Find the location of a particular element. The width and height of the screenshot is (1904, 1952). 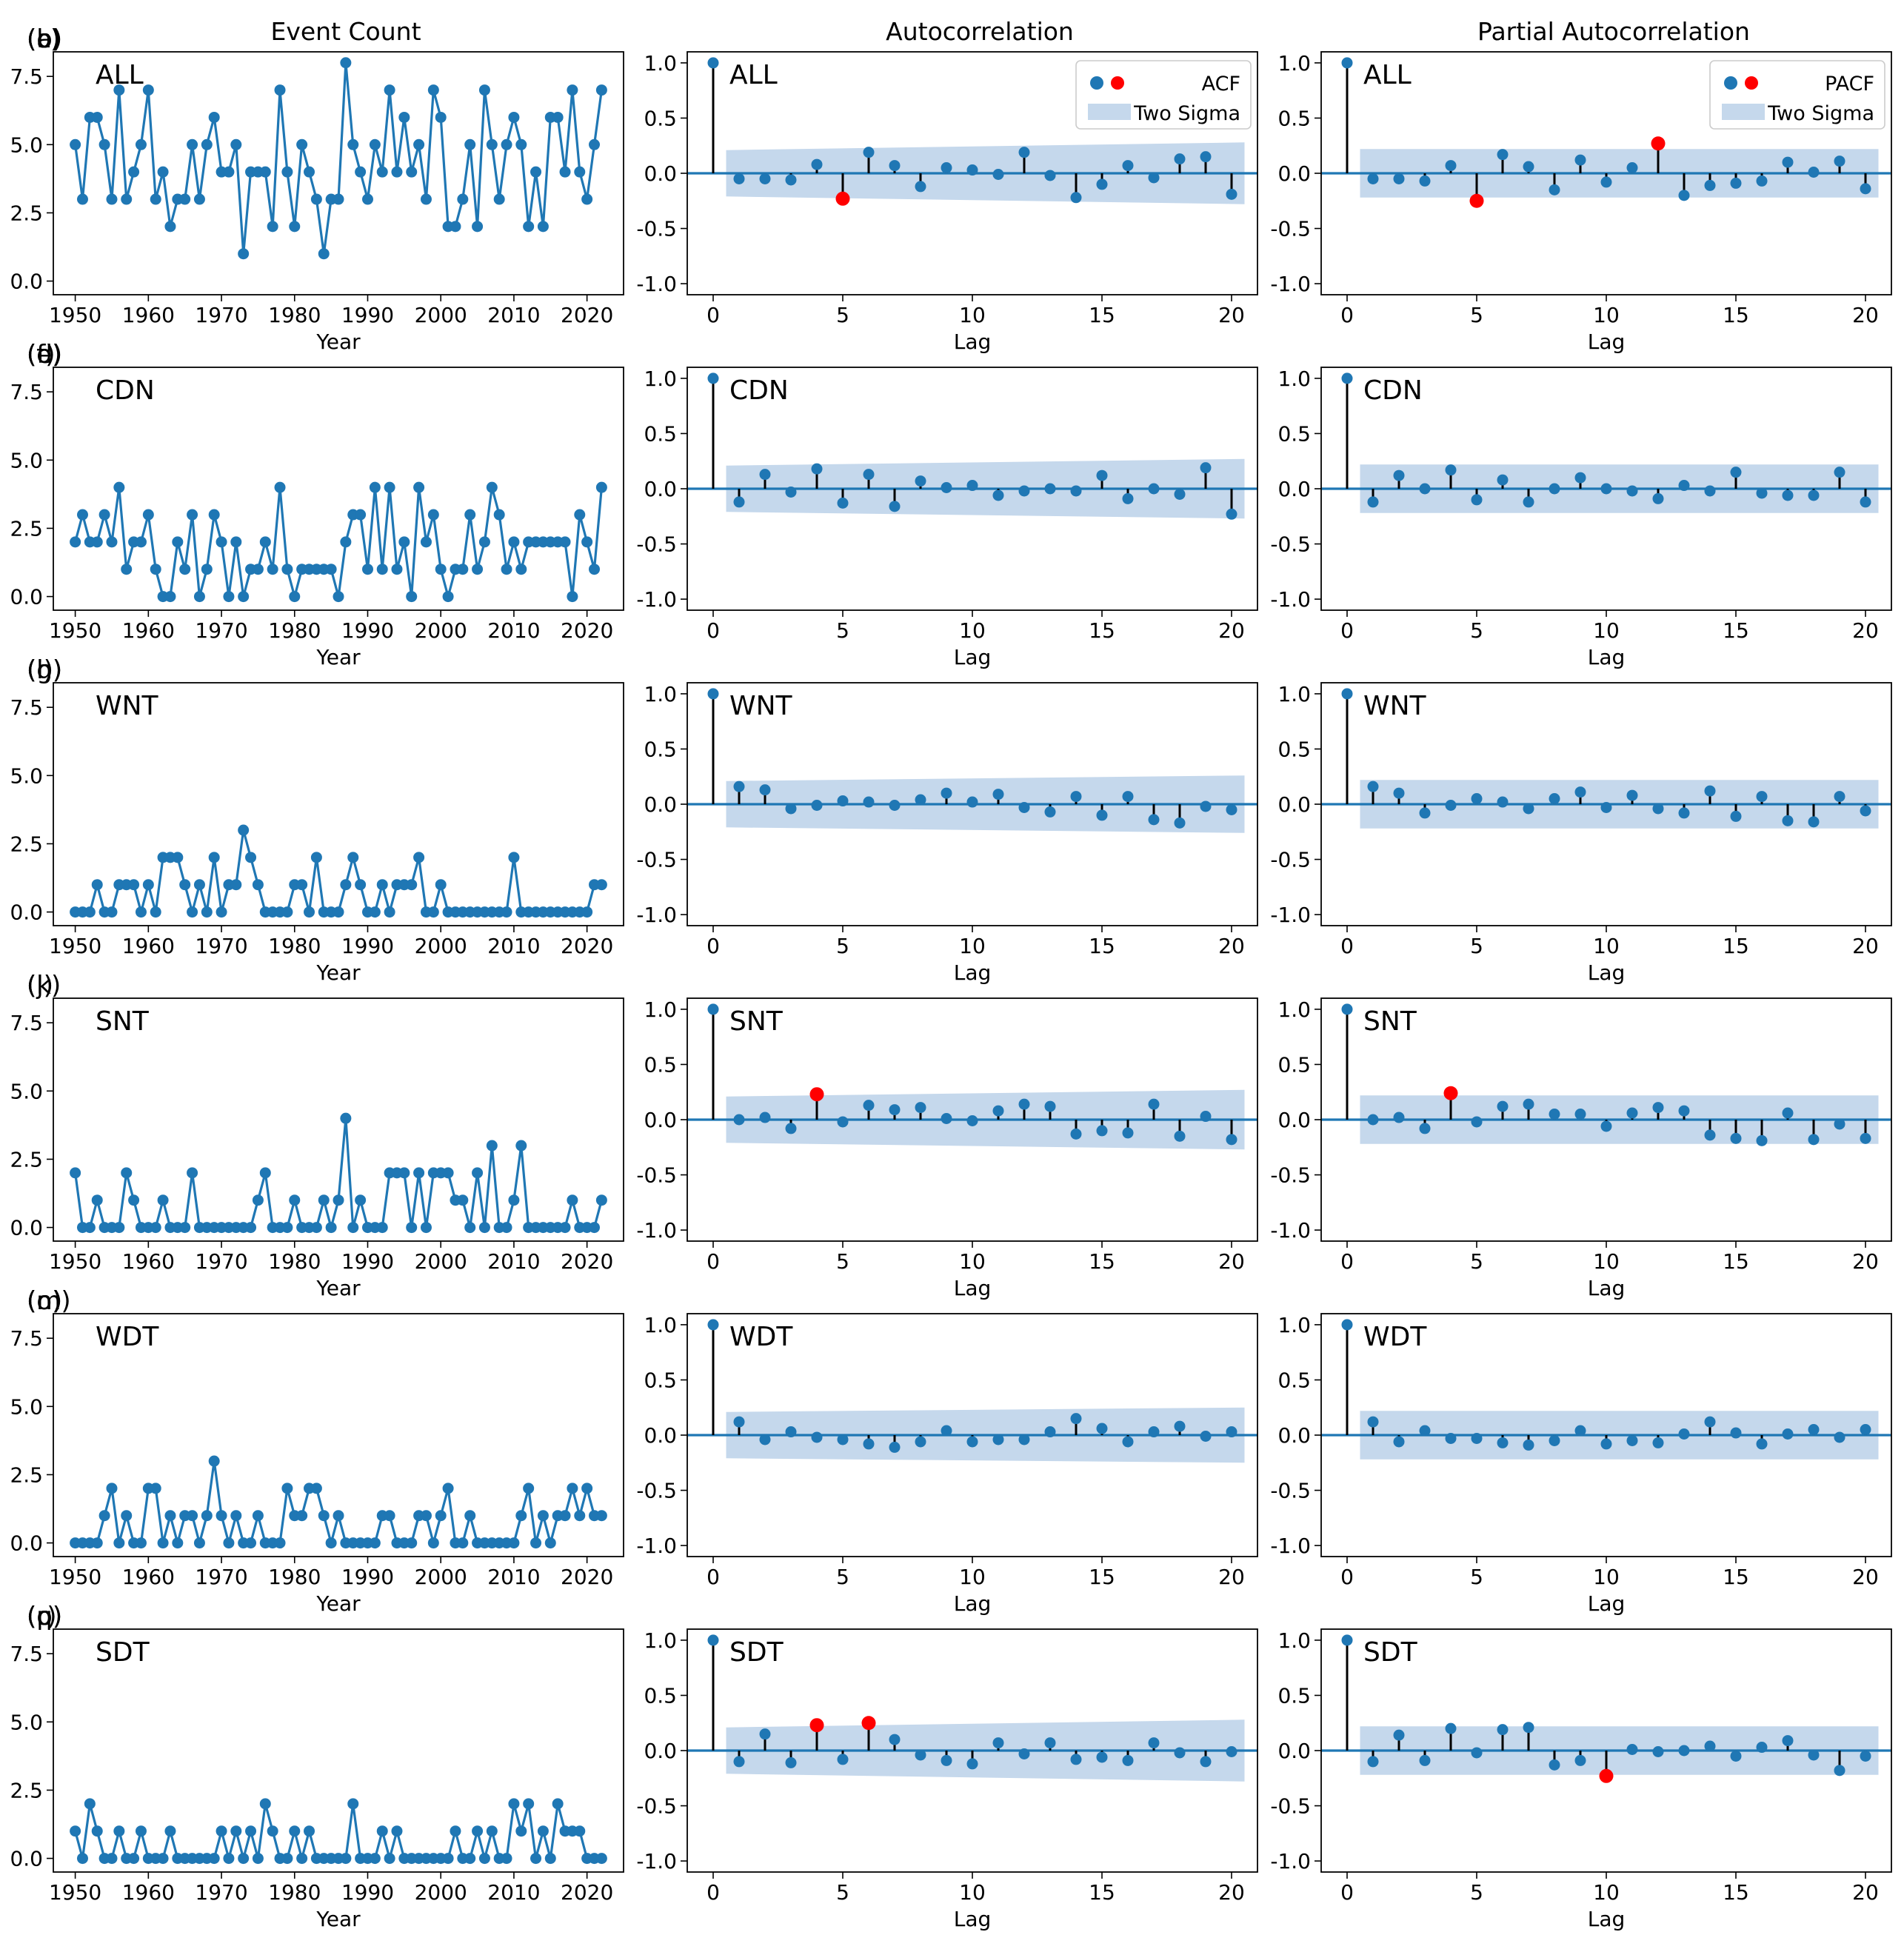

y-tick-label: 0.5 is located at coordinates (661, 118).